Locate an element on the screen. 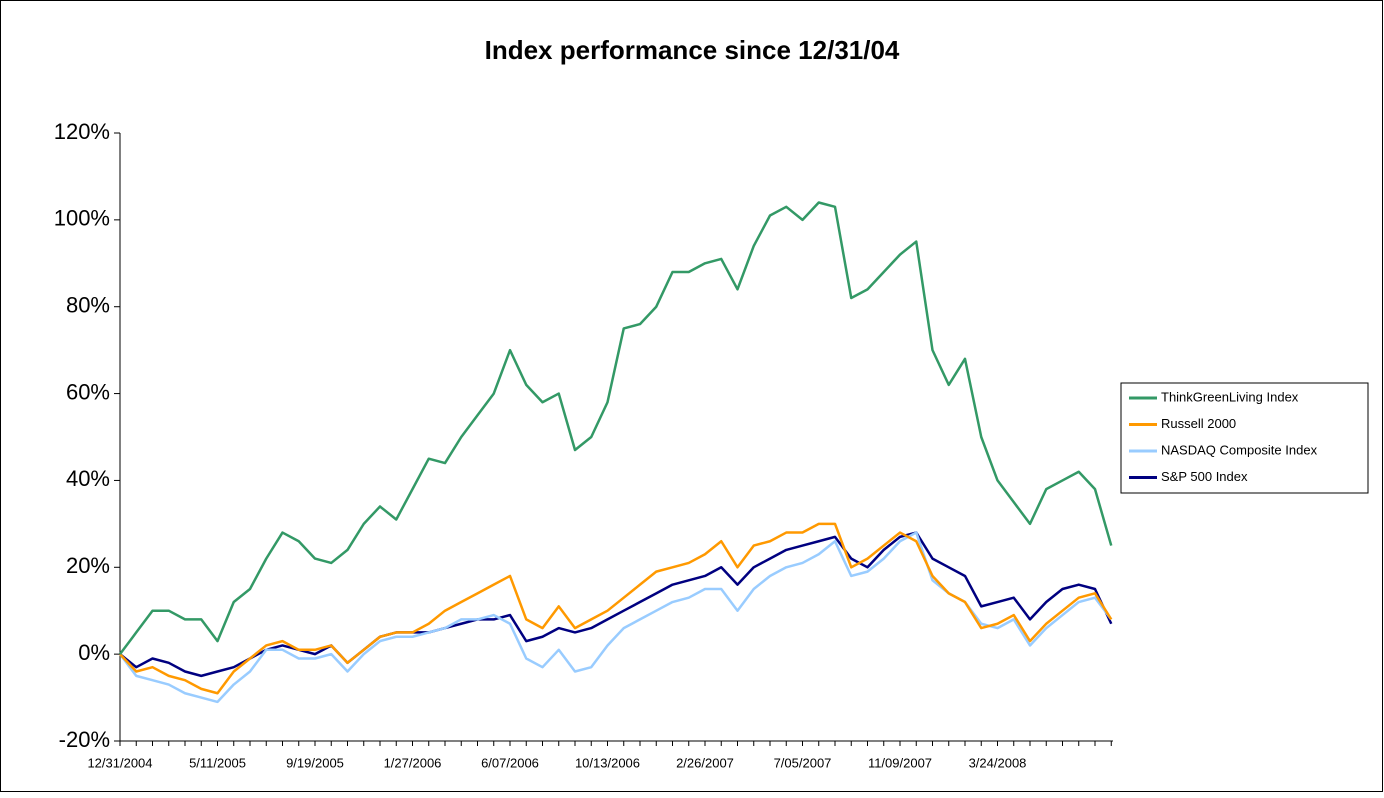 Image resolution: width=1384 pixels, height=798 pixels. legend-label: S&P 500 Index is located at coordinates (1204, 476).